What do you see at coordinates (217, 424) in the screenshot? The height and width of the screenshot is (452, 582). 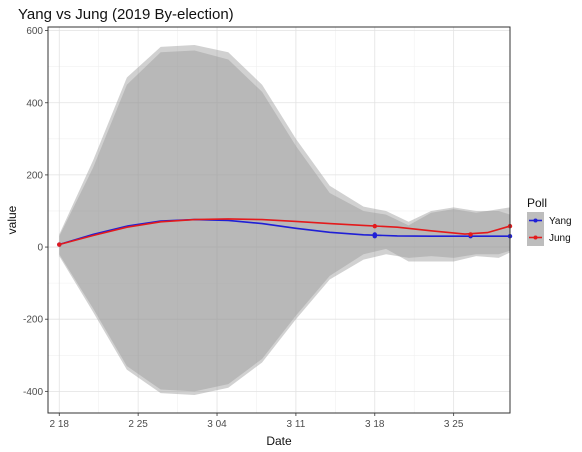 I see `x-tick-label: 3 04` at bounding box center [217, 424].